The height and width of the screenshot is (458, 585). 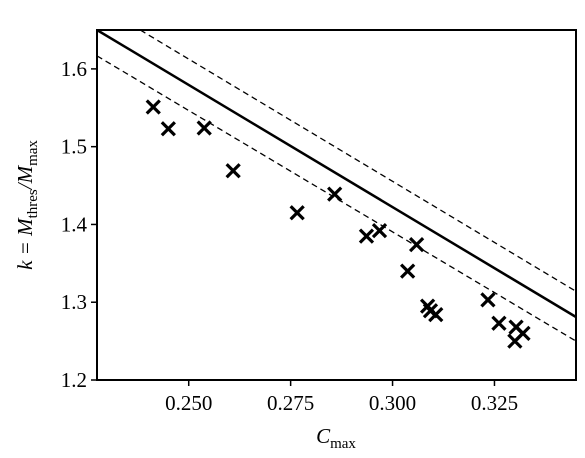 I want to click on y-tick-label: 1.5, so click(x=74, y=147).